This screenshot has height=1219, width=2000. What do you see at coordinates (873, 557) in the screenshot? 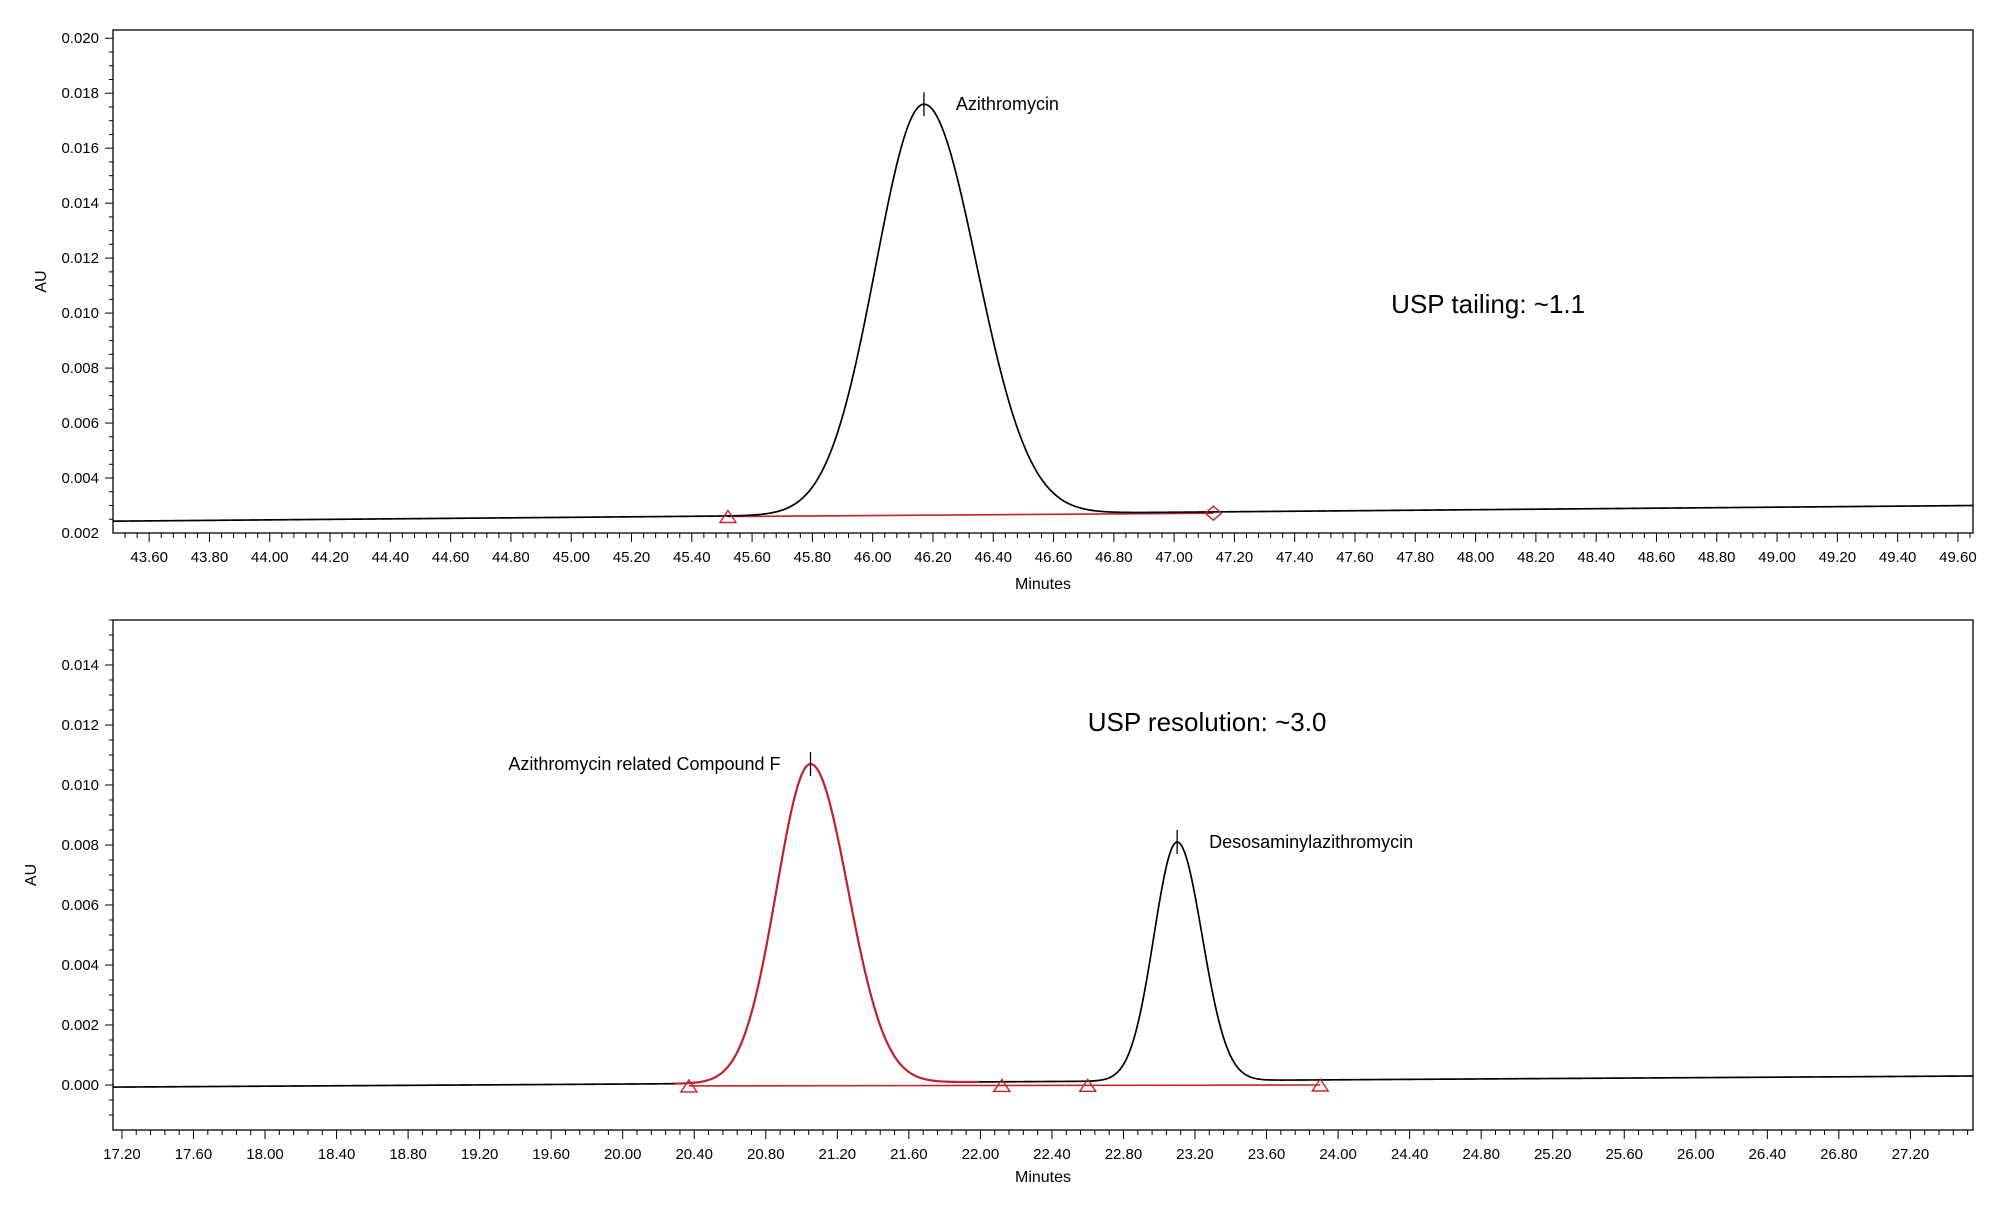
I see `x-tick-label: 46.00` at bounding box center [873, 557].